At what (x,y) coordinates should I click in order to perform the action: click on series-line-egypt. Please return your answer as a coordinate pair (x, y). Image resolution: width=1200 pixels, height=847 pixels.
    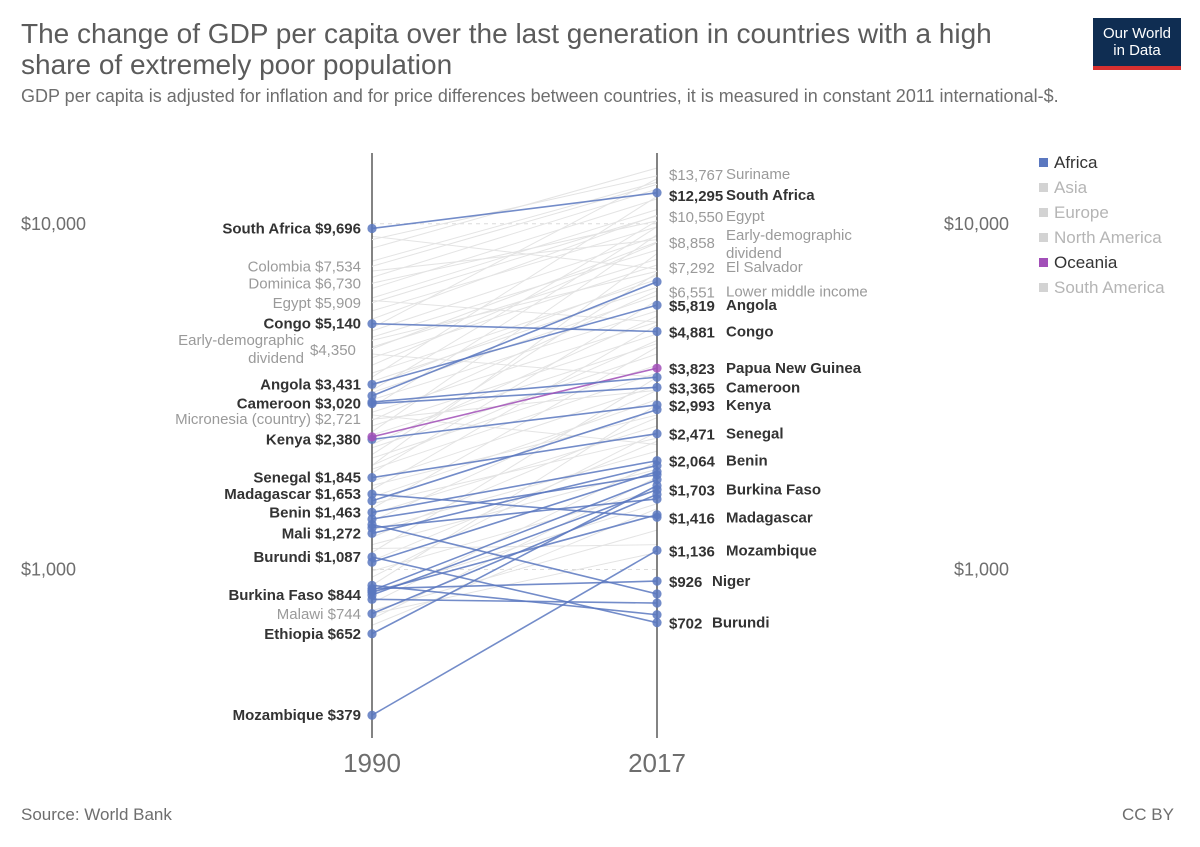
    Looking at the image, I should click on (514, 259).